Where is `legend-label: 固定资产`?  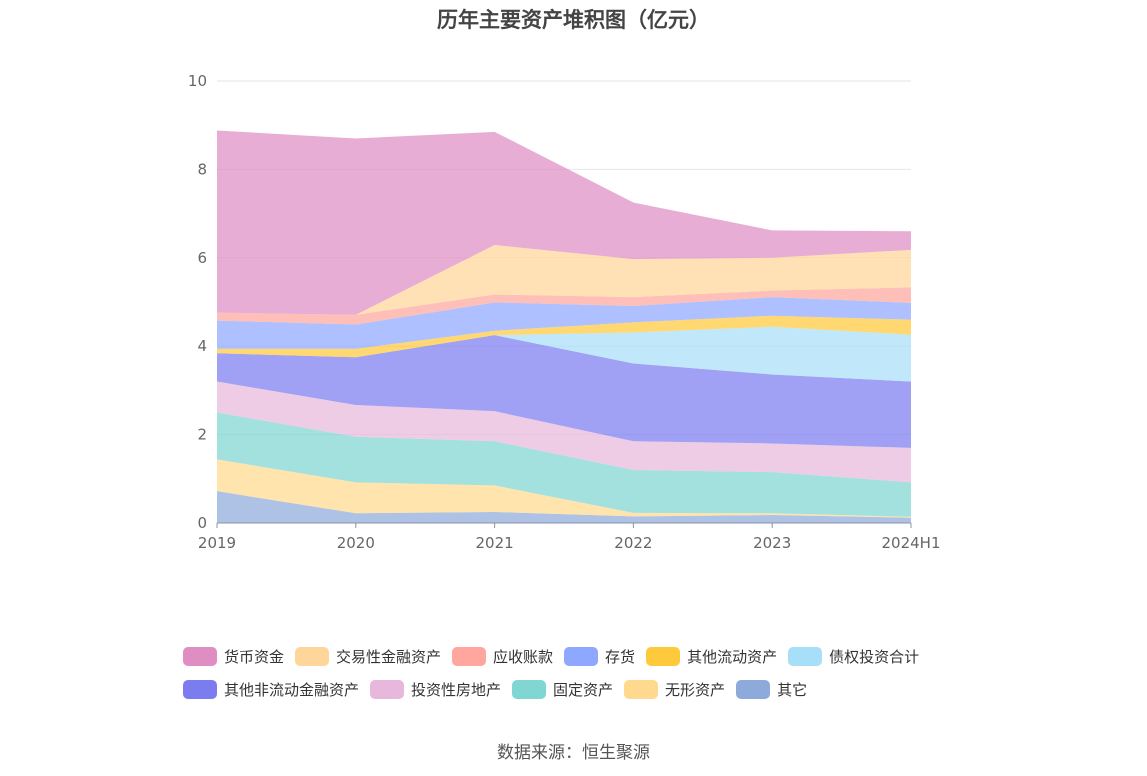
legend-label: 固定资产 is located at coordinates (583, 690).